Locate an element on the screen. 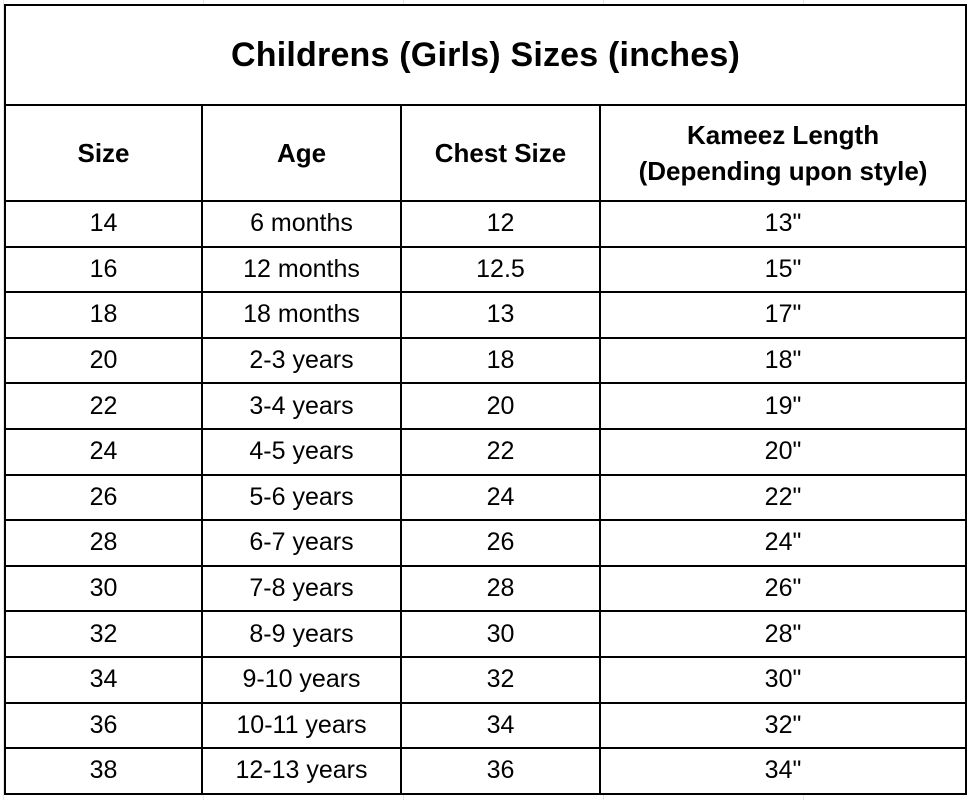  cell-kameez-length: 22" is located at coordinates (783, 497).